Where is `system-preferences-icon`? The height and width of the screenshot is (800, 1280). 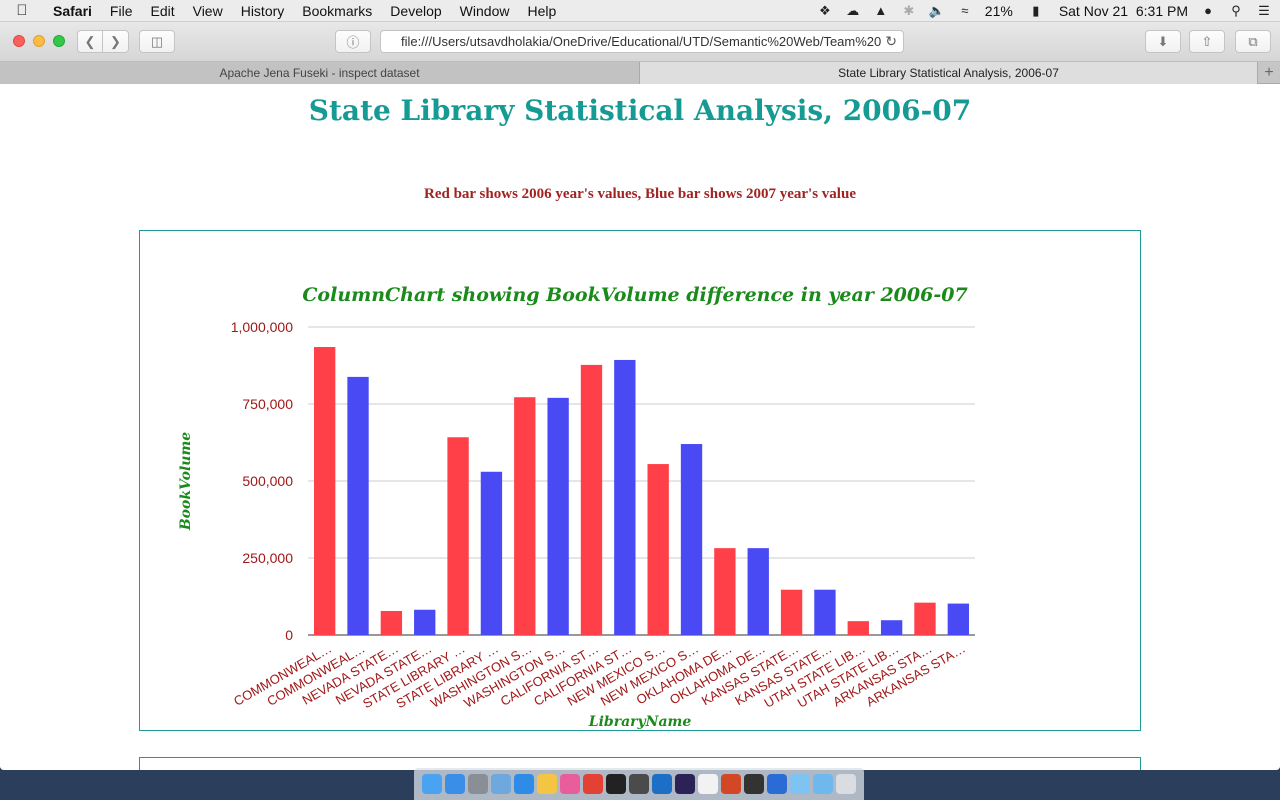
system-preferences-icon is located at coordinates (478, 784).